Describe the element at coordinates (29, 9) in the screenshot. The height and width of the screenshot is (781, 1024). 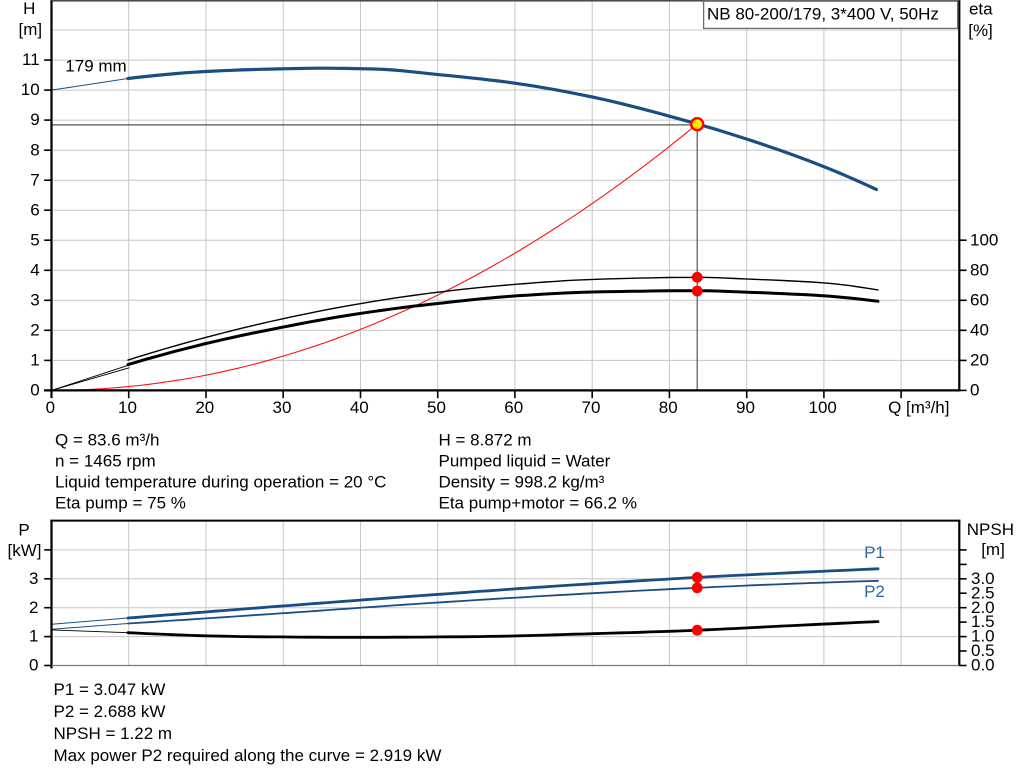
I see `svg-text: H` at that location.